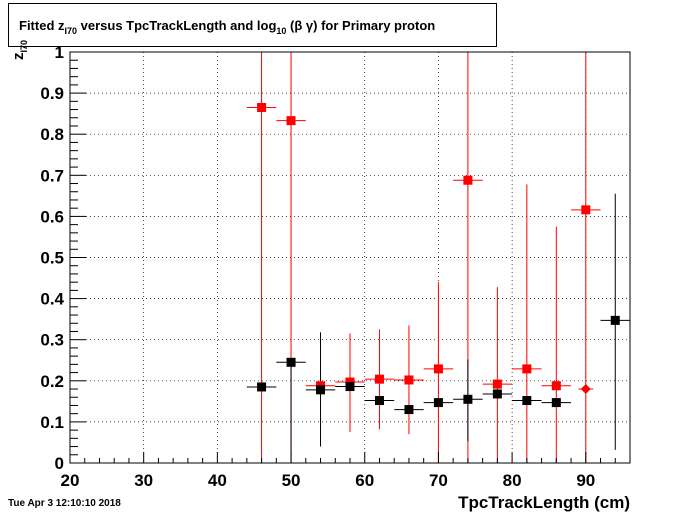 The height and width of the screenshot is (514, 700). I want to click on title-subscript-2: 10, so click(281, 31).